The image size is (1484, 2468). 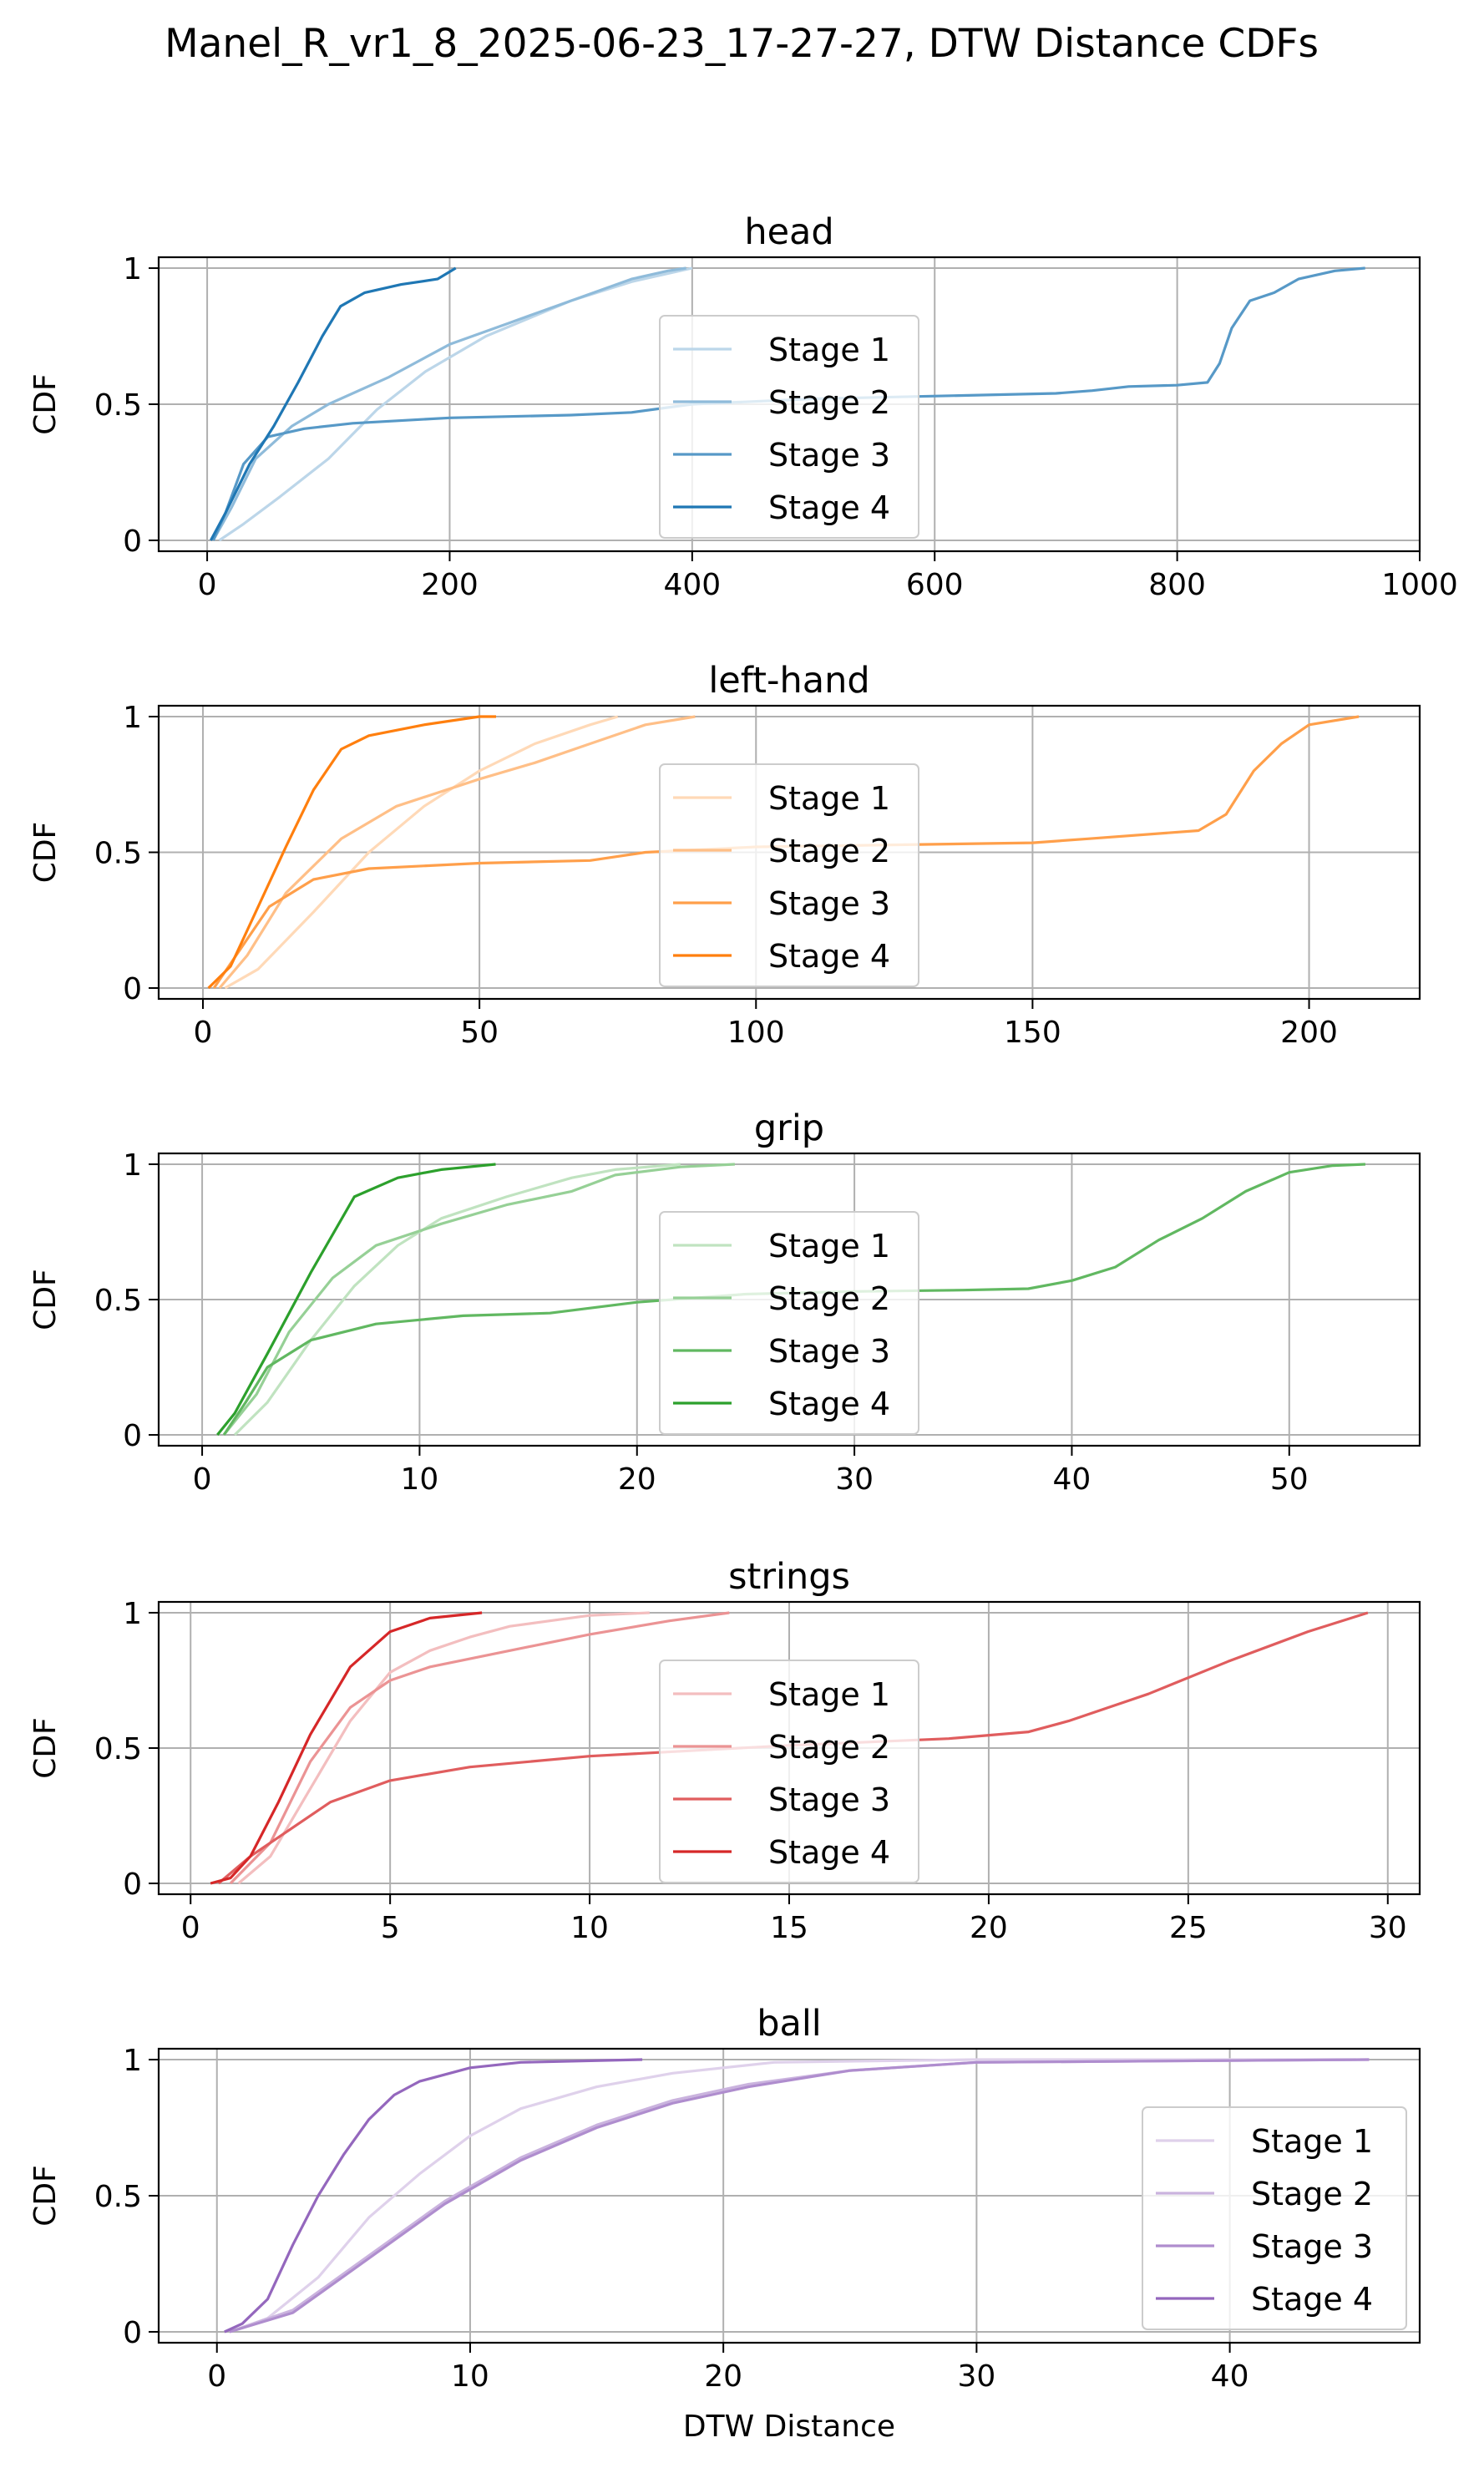 I want to click on subplot-title: left-hand, so click(x=788, y=681).